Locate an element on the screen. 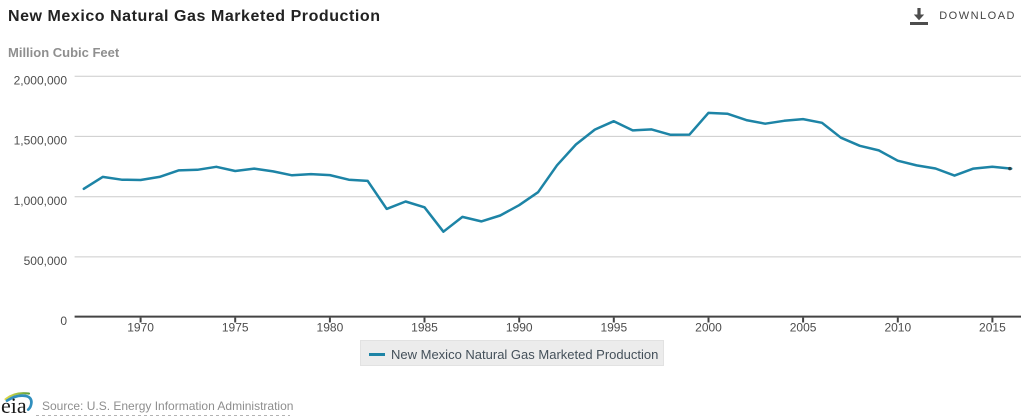 This screenshot has width=1024, height=417. svg-text: 1970 is located at coordinates (140, 328).